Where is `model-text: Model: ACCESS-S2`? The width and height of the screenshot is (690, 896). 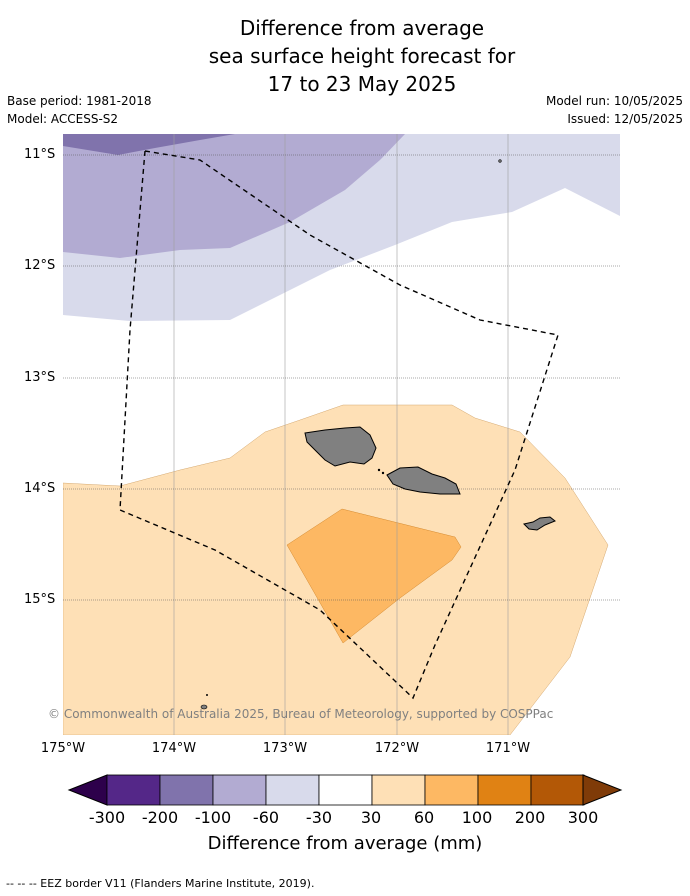 model-text: Model: ACCESS-S2 is located at coordinates (63, 119).